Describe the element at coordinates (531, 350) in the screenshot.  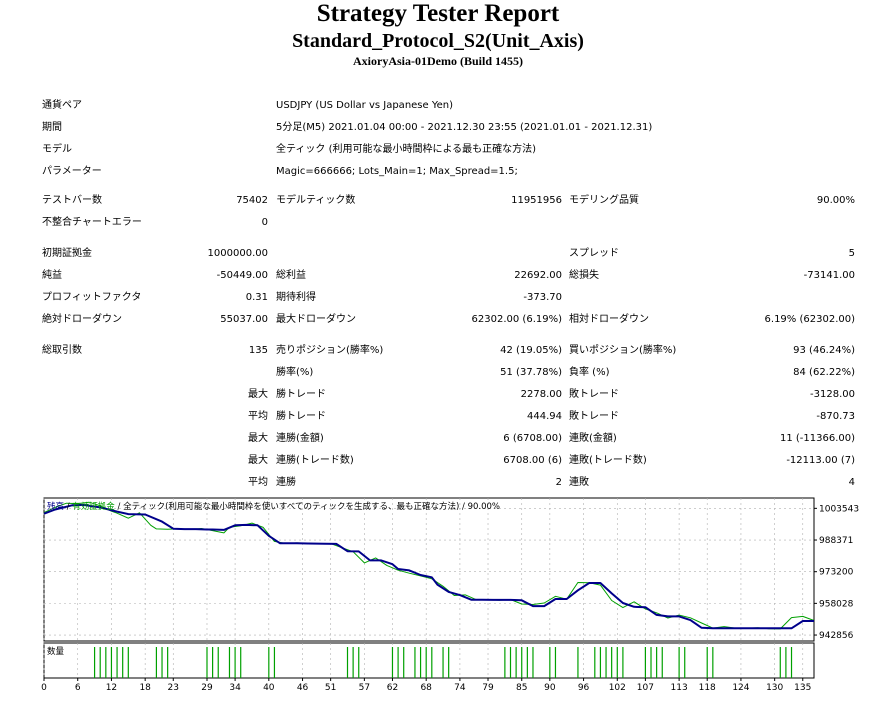
I see `short-value: 42 (19.05%)` at that location.